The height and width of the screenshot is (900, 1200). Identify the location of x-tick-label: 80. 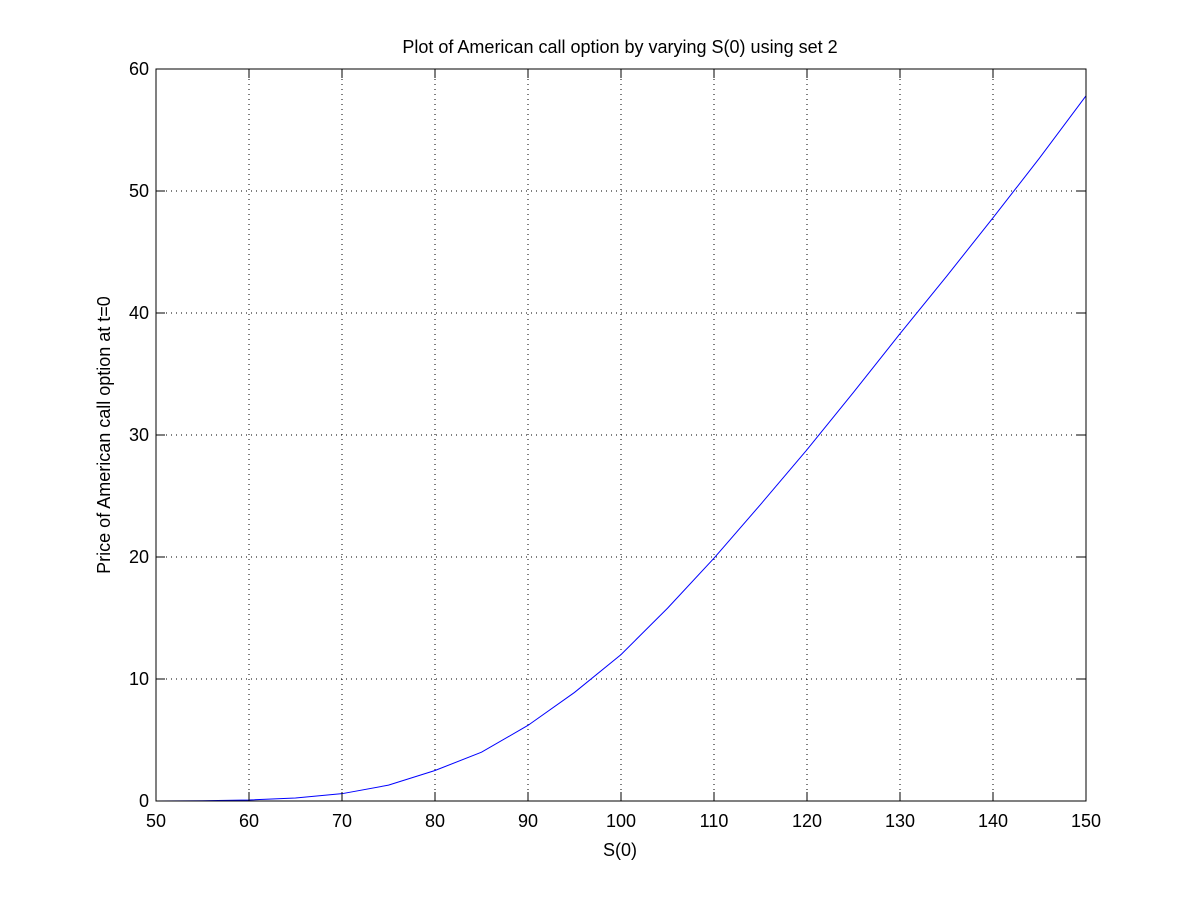
(435, 821).